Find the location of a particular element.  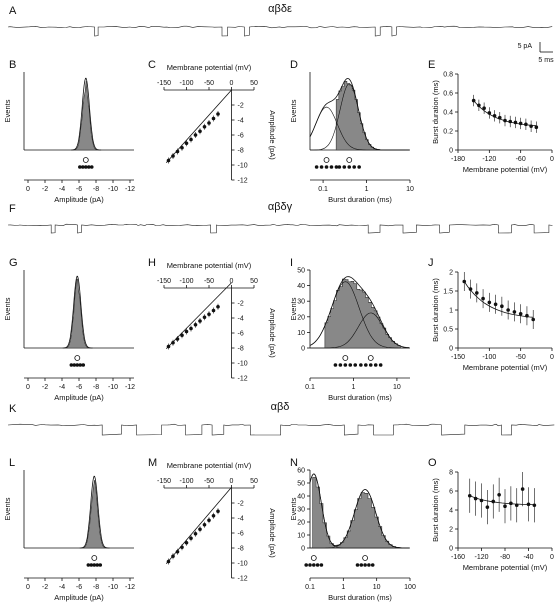

y-tick-label: 30 is located at coordinates (301, 510).